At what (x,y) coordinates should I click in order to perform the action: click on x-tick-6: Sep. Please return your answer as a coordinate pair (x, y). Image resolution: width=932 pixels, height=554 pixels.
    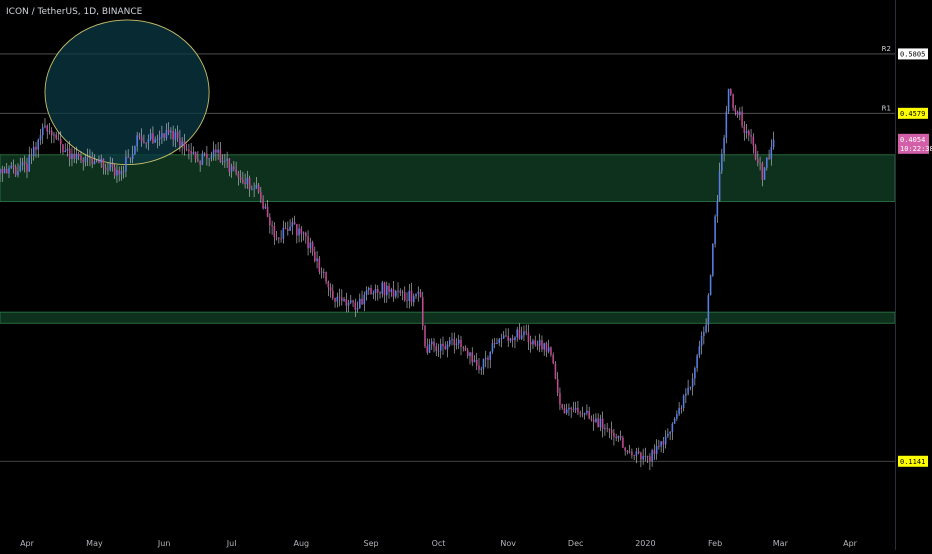
    Looking at the image, I should click on (371, 543).